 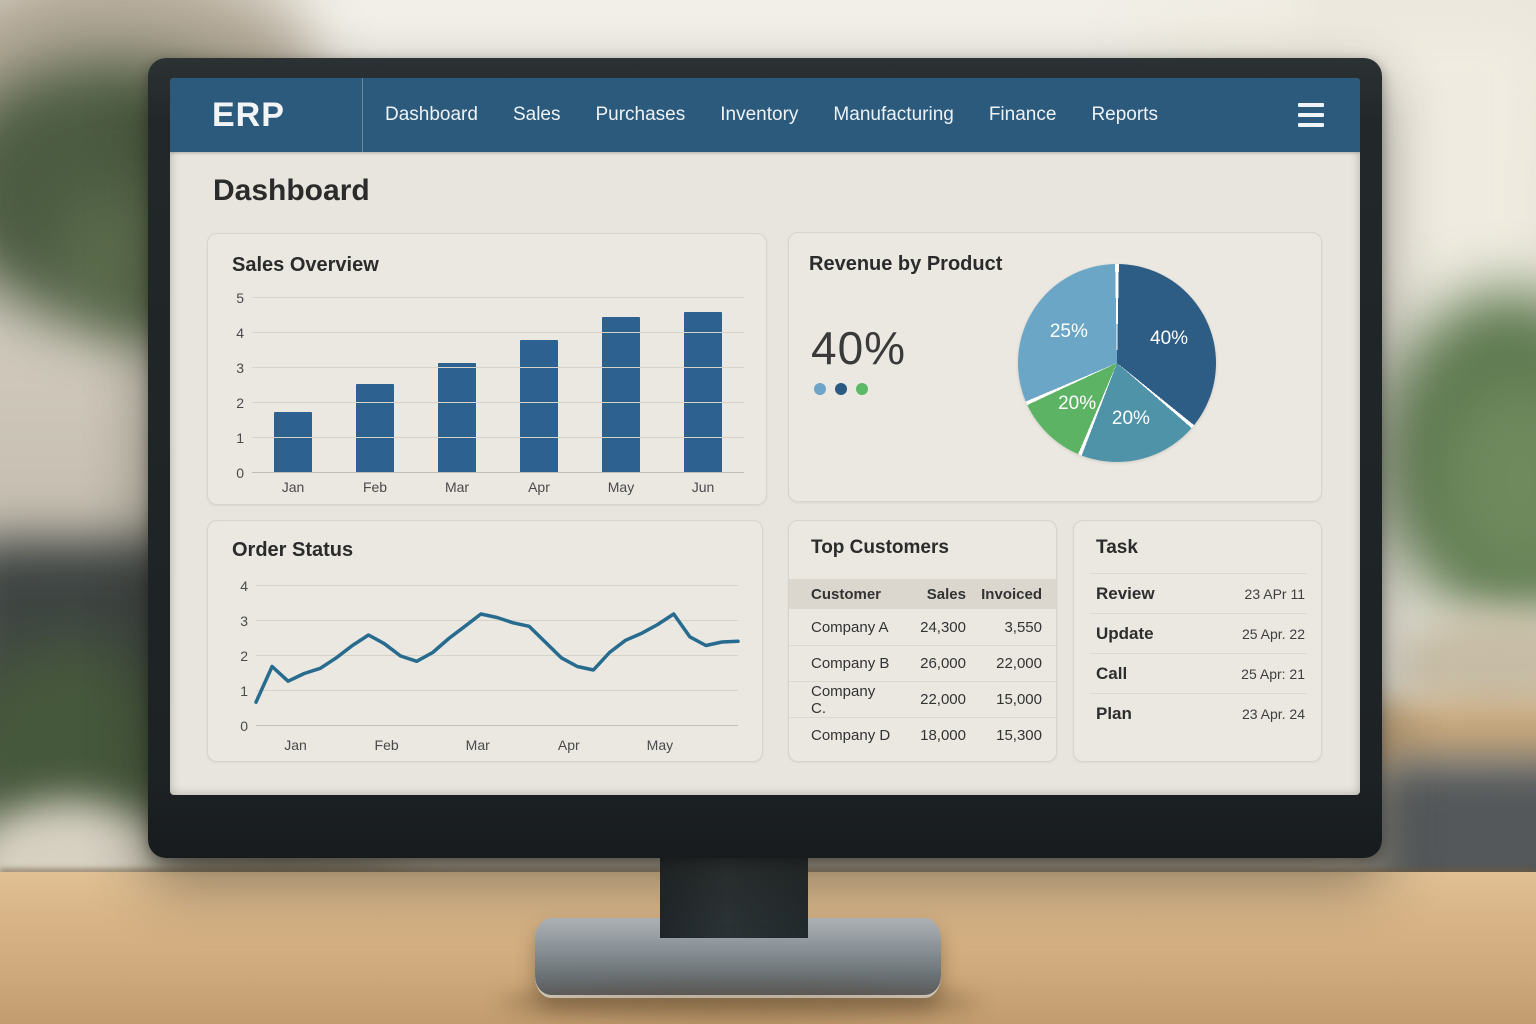 I want to click on sales-overview-x-axis: Jan Feb Mar Apr May Jun, so click(x=498, y=487).